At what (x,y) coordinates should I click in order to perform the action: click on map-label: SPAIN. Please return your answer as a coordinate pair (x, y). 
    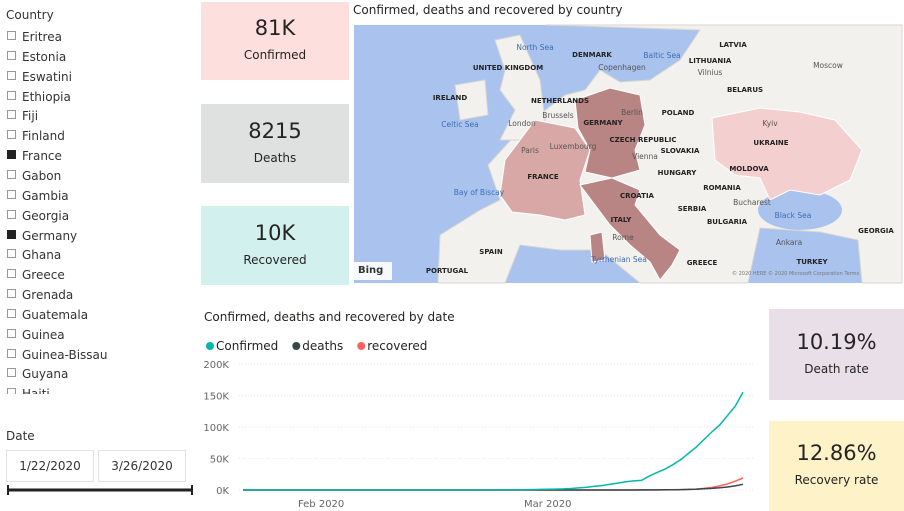
    Looking at the image, I should click on (491, 252).